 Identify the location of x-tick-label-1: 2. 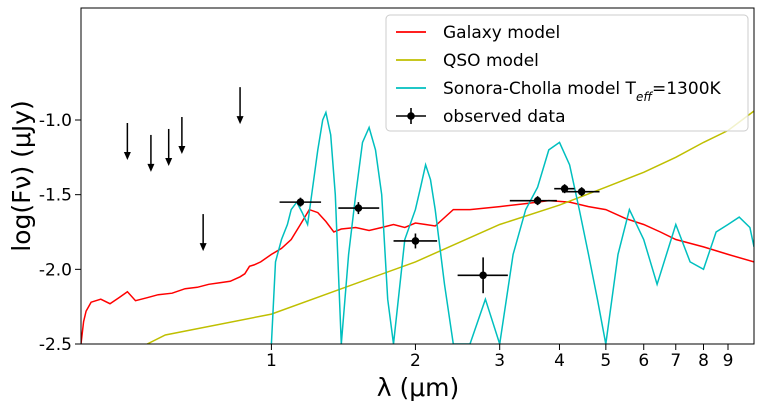
(415, 361).